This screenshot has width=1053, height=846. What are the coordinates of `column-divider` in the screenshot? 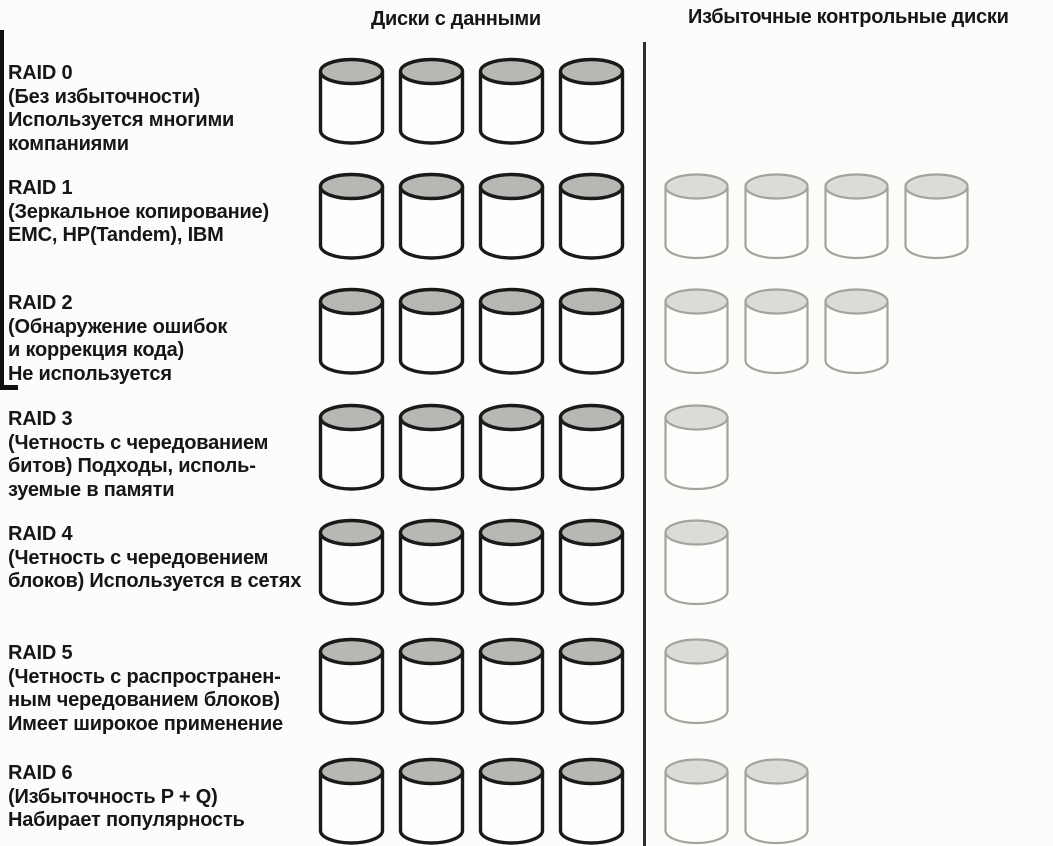 It's located at (644, 444).